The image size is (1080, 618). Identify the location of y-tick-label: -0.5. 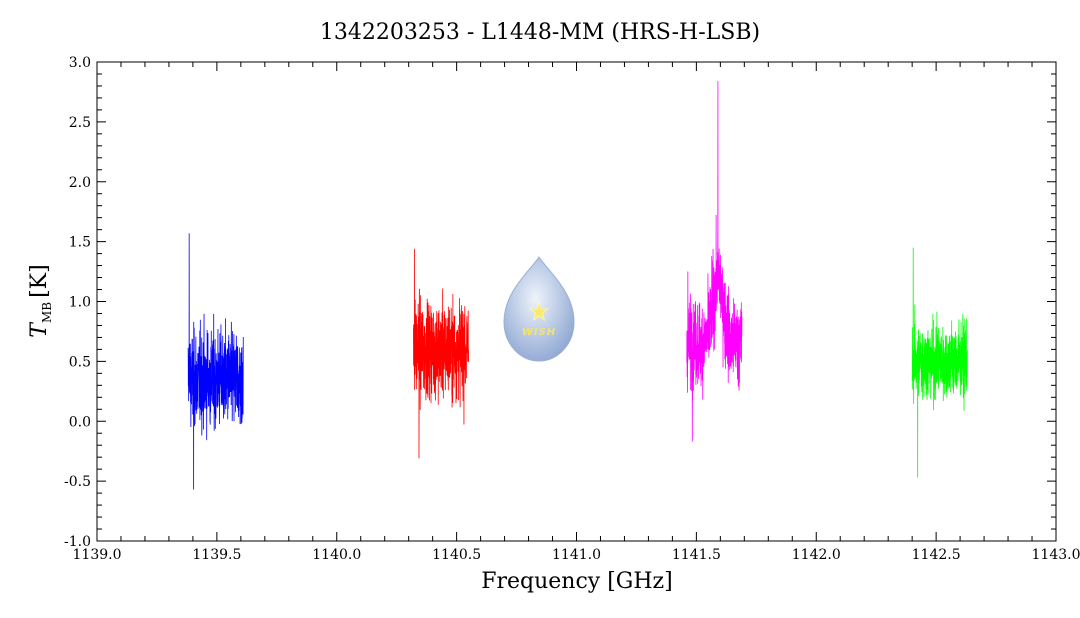
(77, 482).